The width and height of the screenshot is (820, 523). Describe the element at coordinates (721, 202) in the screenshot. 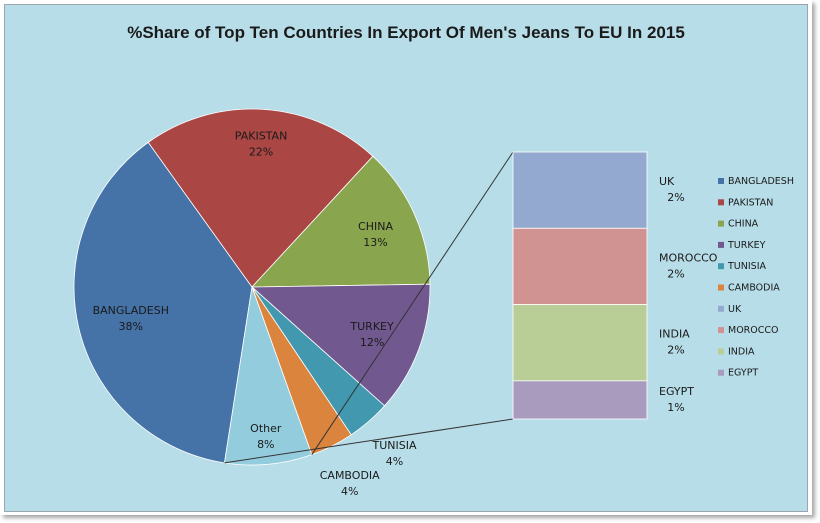

I see `legend-swatch-pakistan` at that location.